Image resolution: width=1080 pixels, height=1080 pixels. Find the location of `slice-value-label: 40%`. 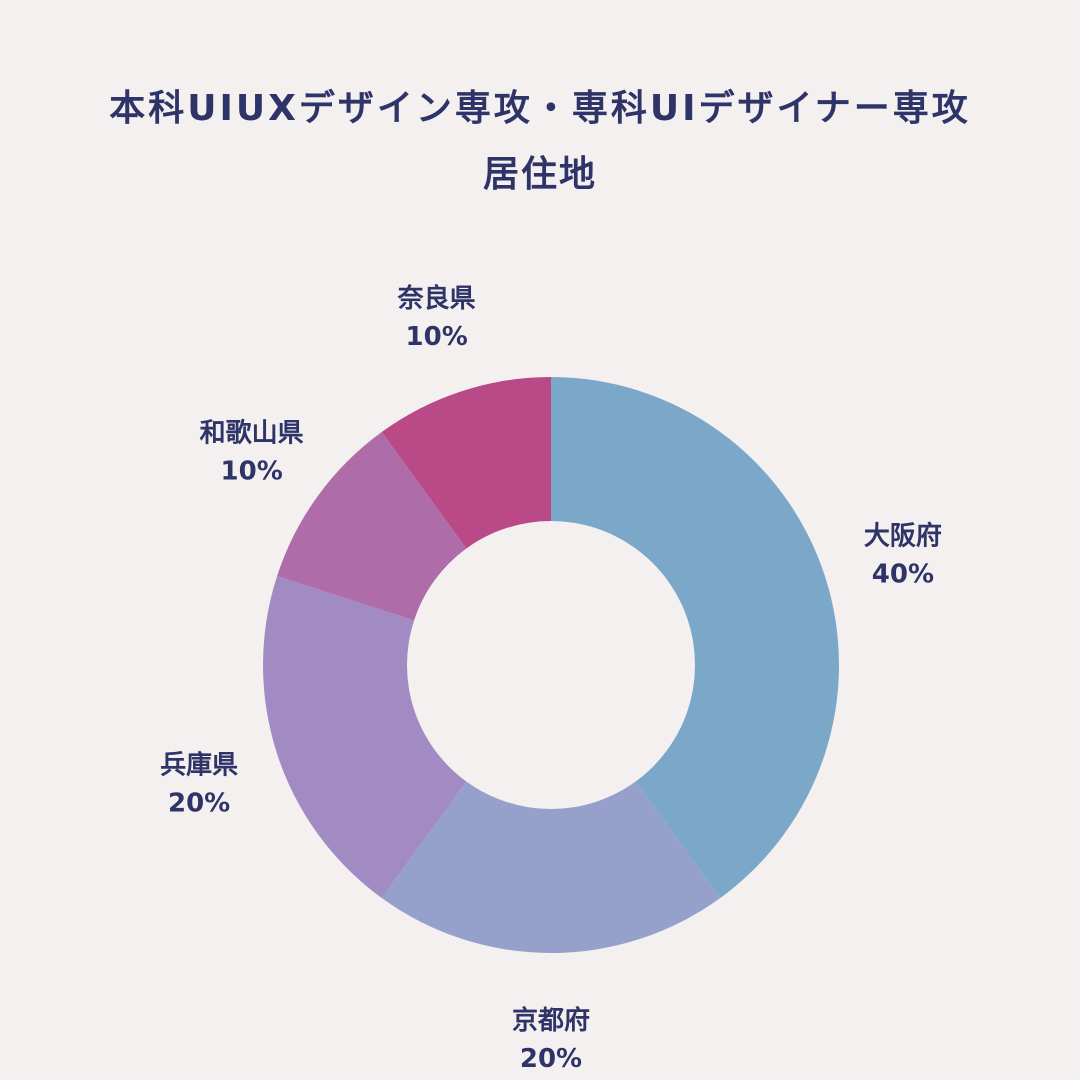

slice-value-label: 40% is located at coordinates (903, 575).